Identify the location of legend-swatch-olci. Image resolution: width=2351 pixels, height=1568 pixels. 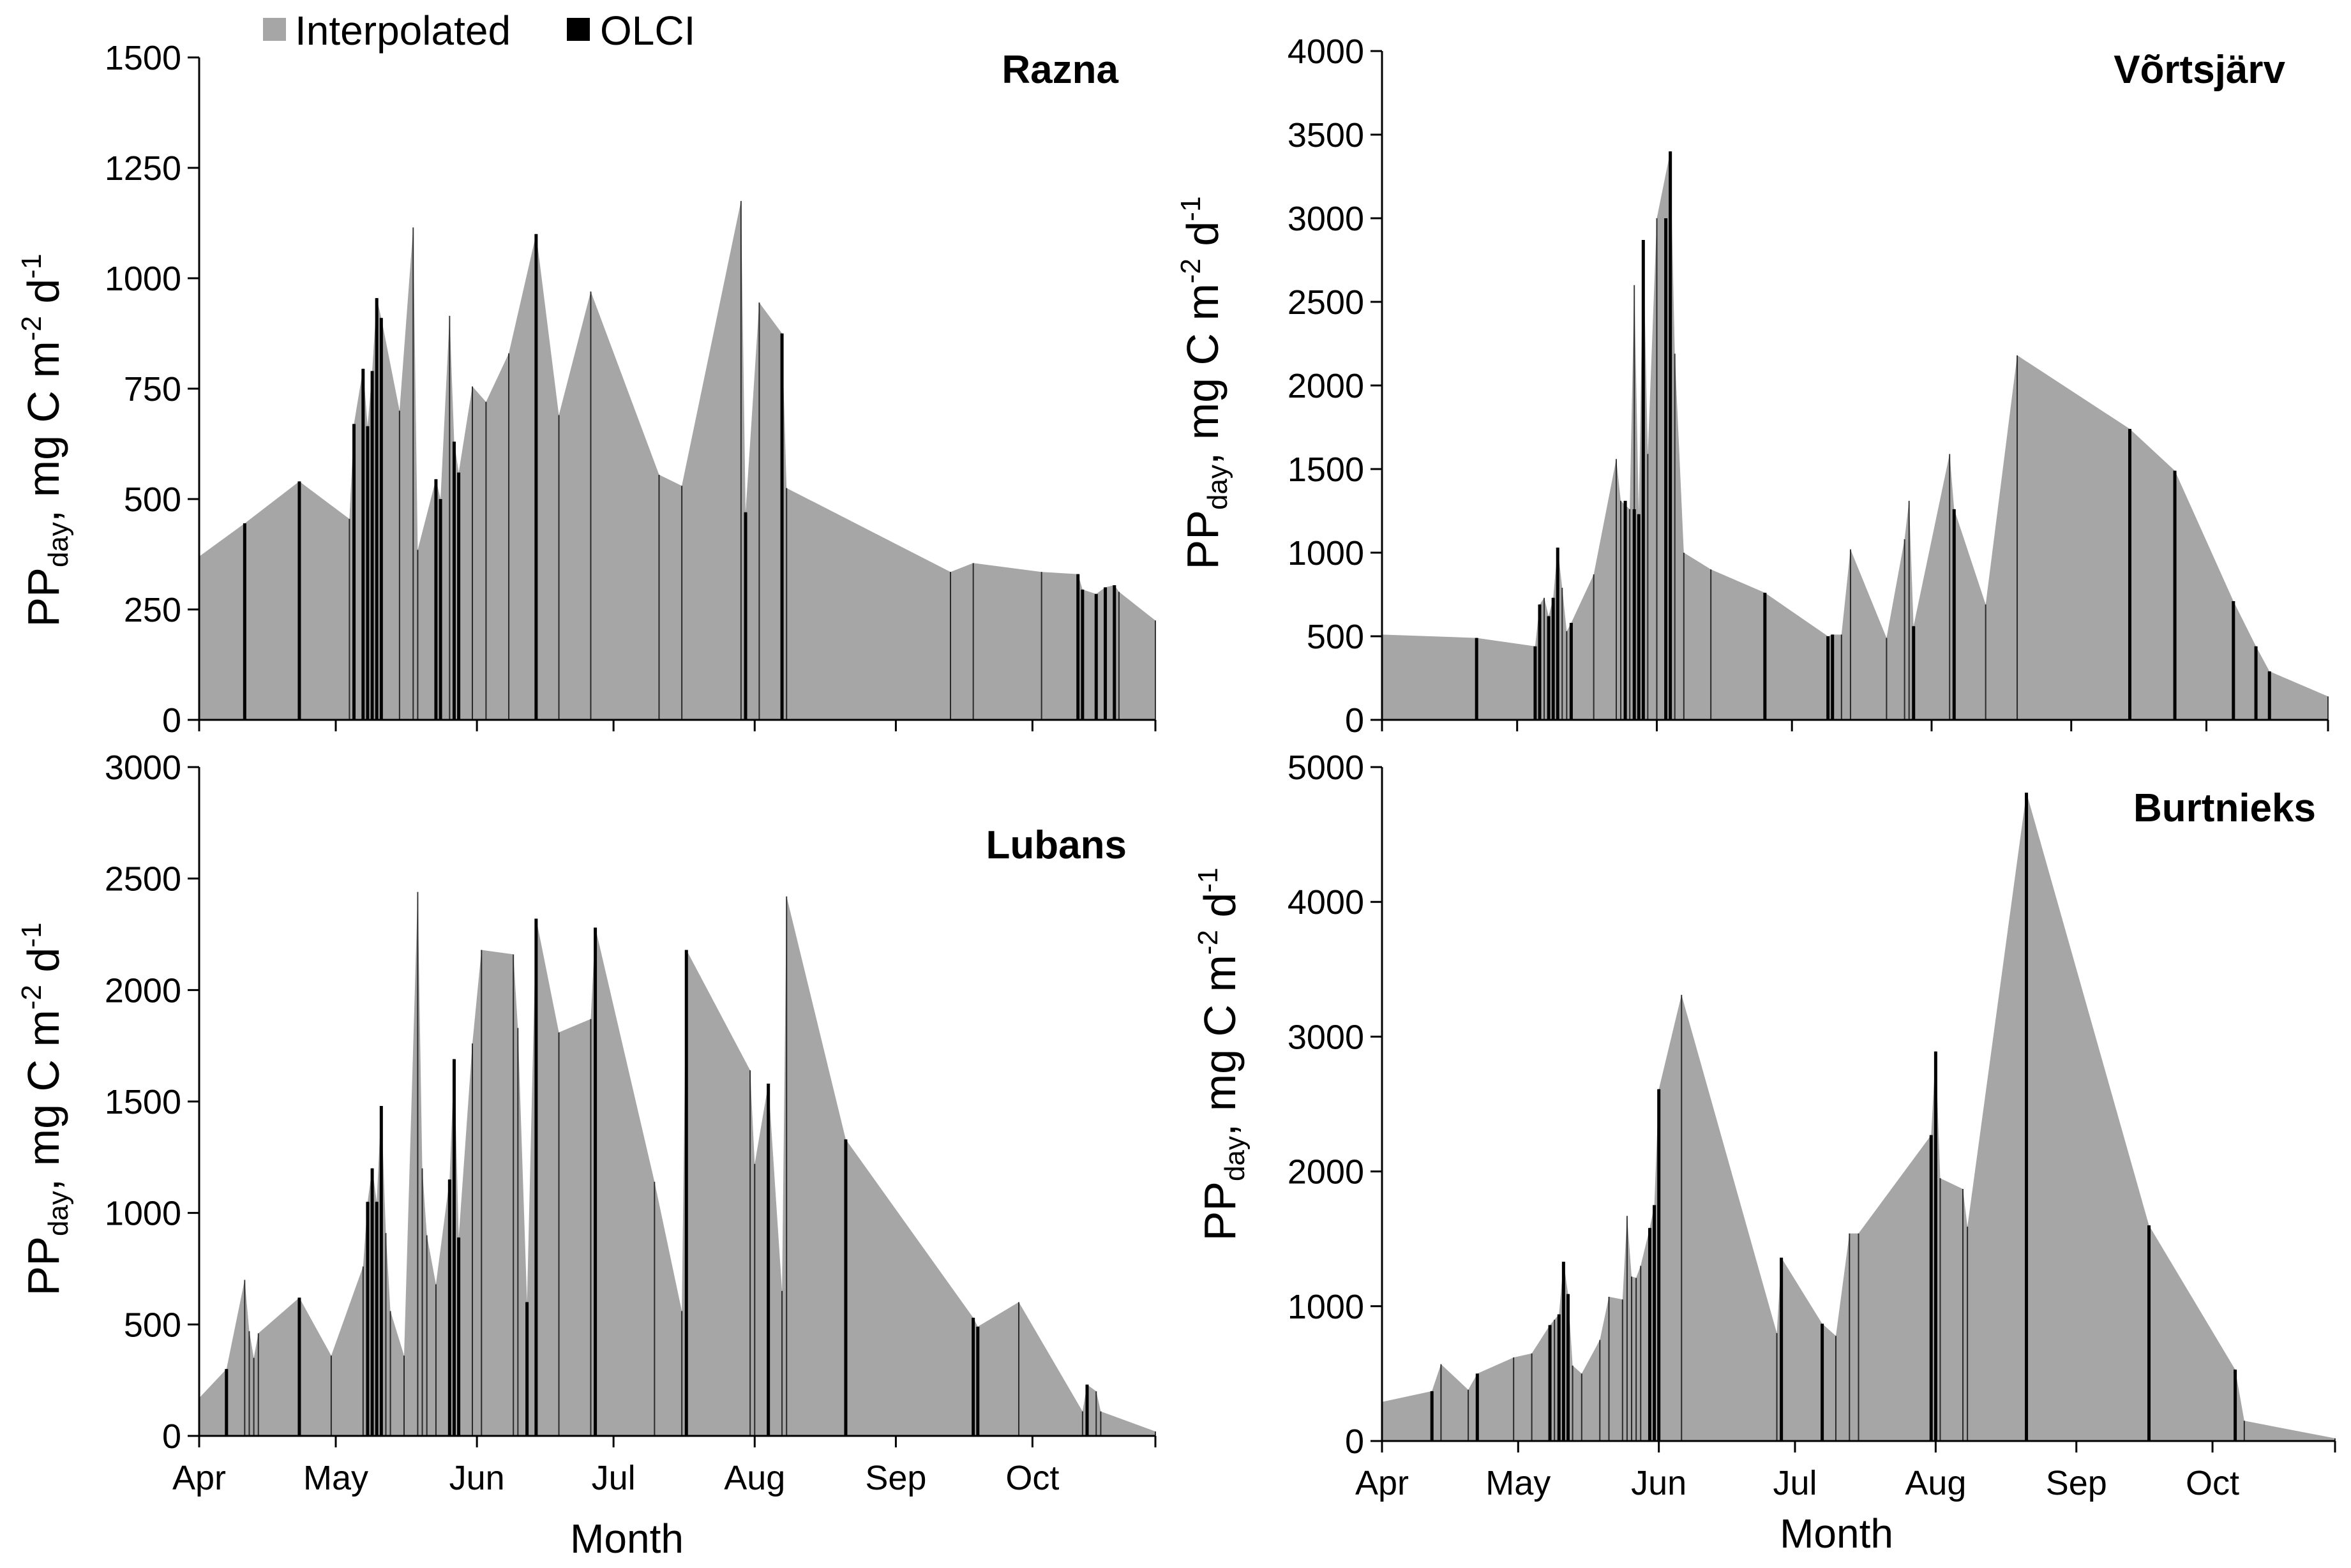
(578, 29).